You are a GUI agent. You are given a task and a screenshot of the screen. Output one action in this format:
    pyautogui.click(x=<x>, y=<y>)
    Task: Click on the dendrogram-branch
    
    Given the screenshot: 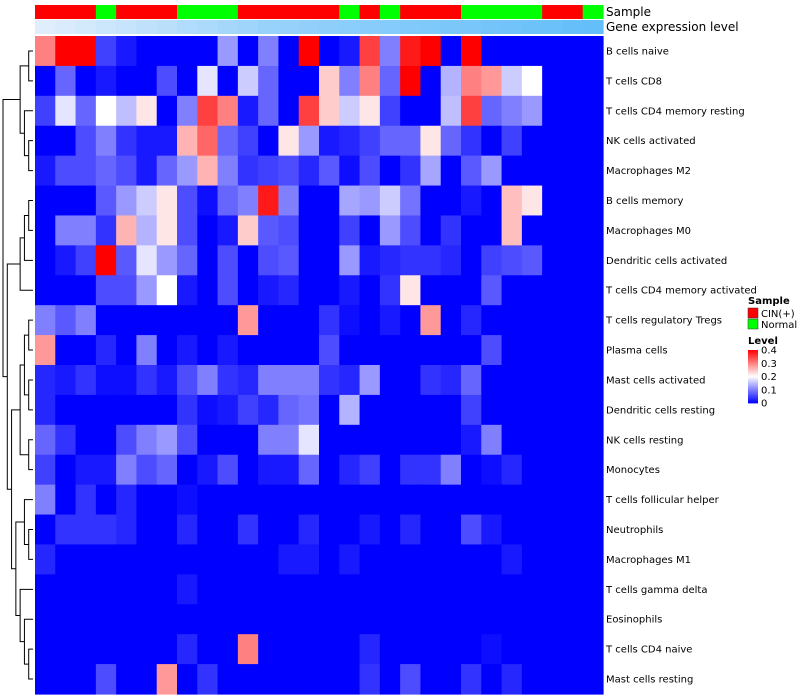 What is the action you would take?
    pyautogui.click(x=30, y=395)
    